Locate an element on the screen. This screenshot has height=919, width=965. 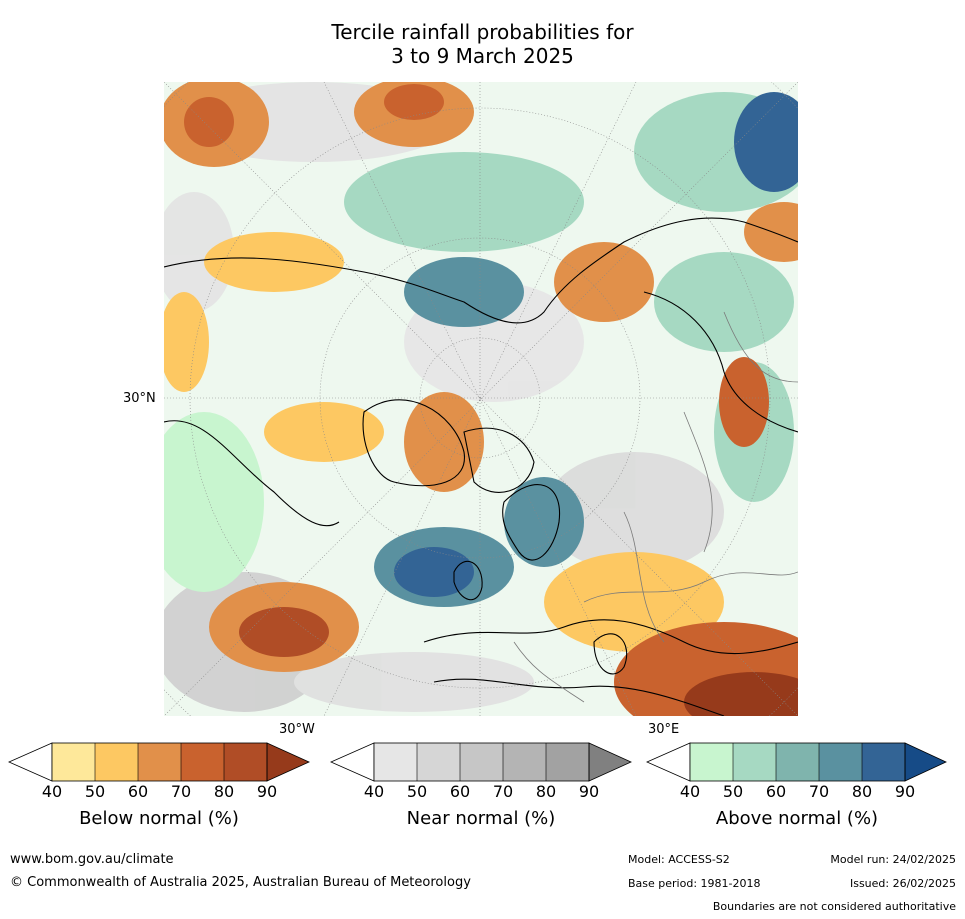
below-normal-label: Below normal (%) is located at coordinates (159, 818).